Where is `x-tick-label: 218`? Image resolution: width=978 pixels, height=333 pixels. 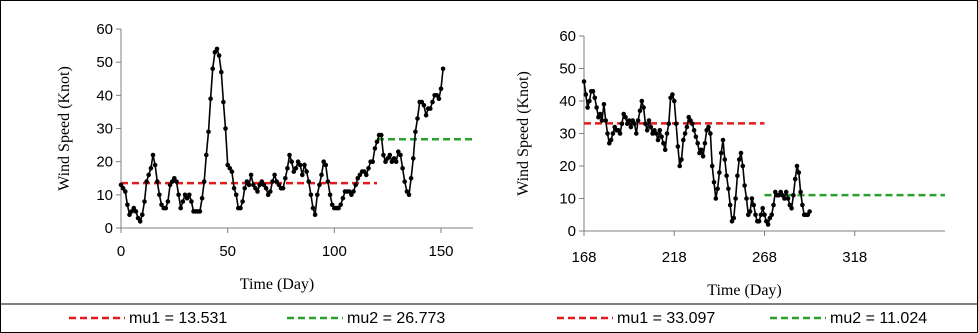
x-tick-label: 218 is located at coordinates (674, 257).